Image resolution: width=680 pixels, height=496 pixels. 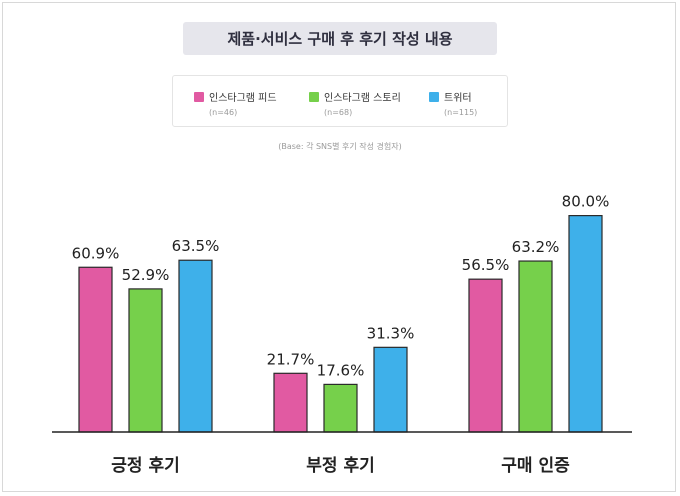 I want to click on data-label-negative-instagram-feed: 21.7%, so click(x=291, y=359).